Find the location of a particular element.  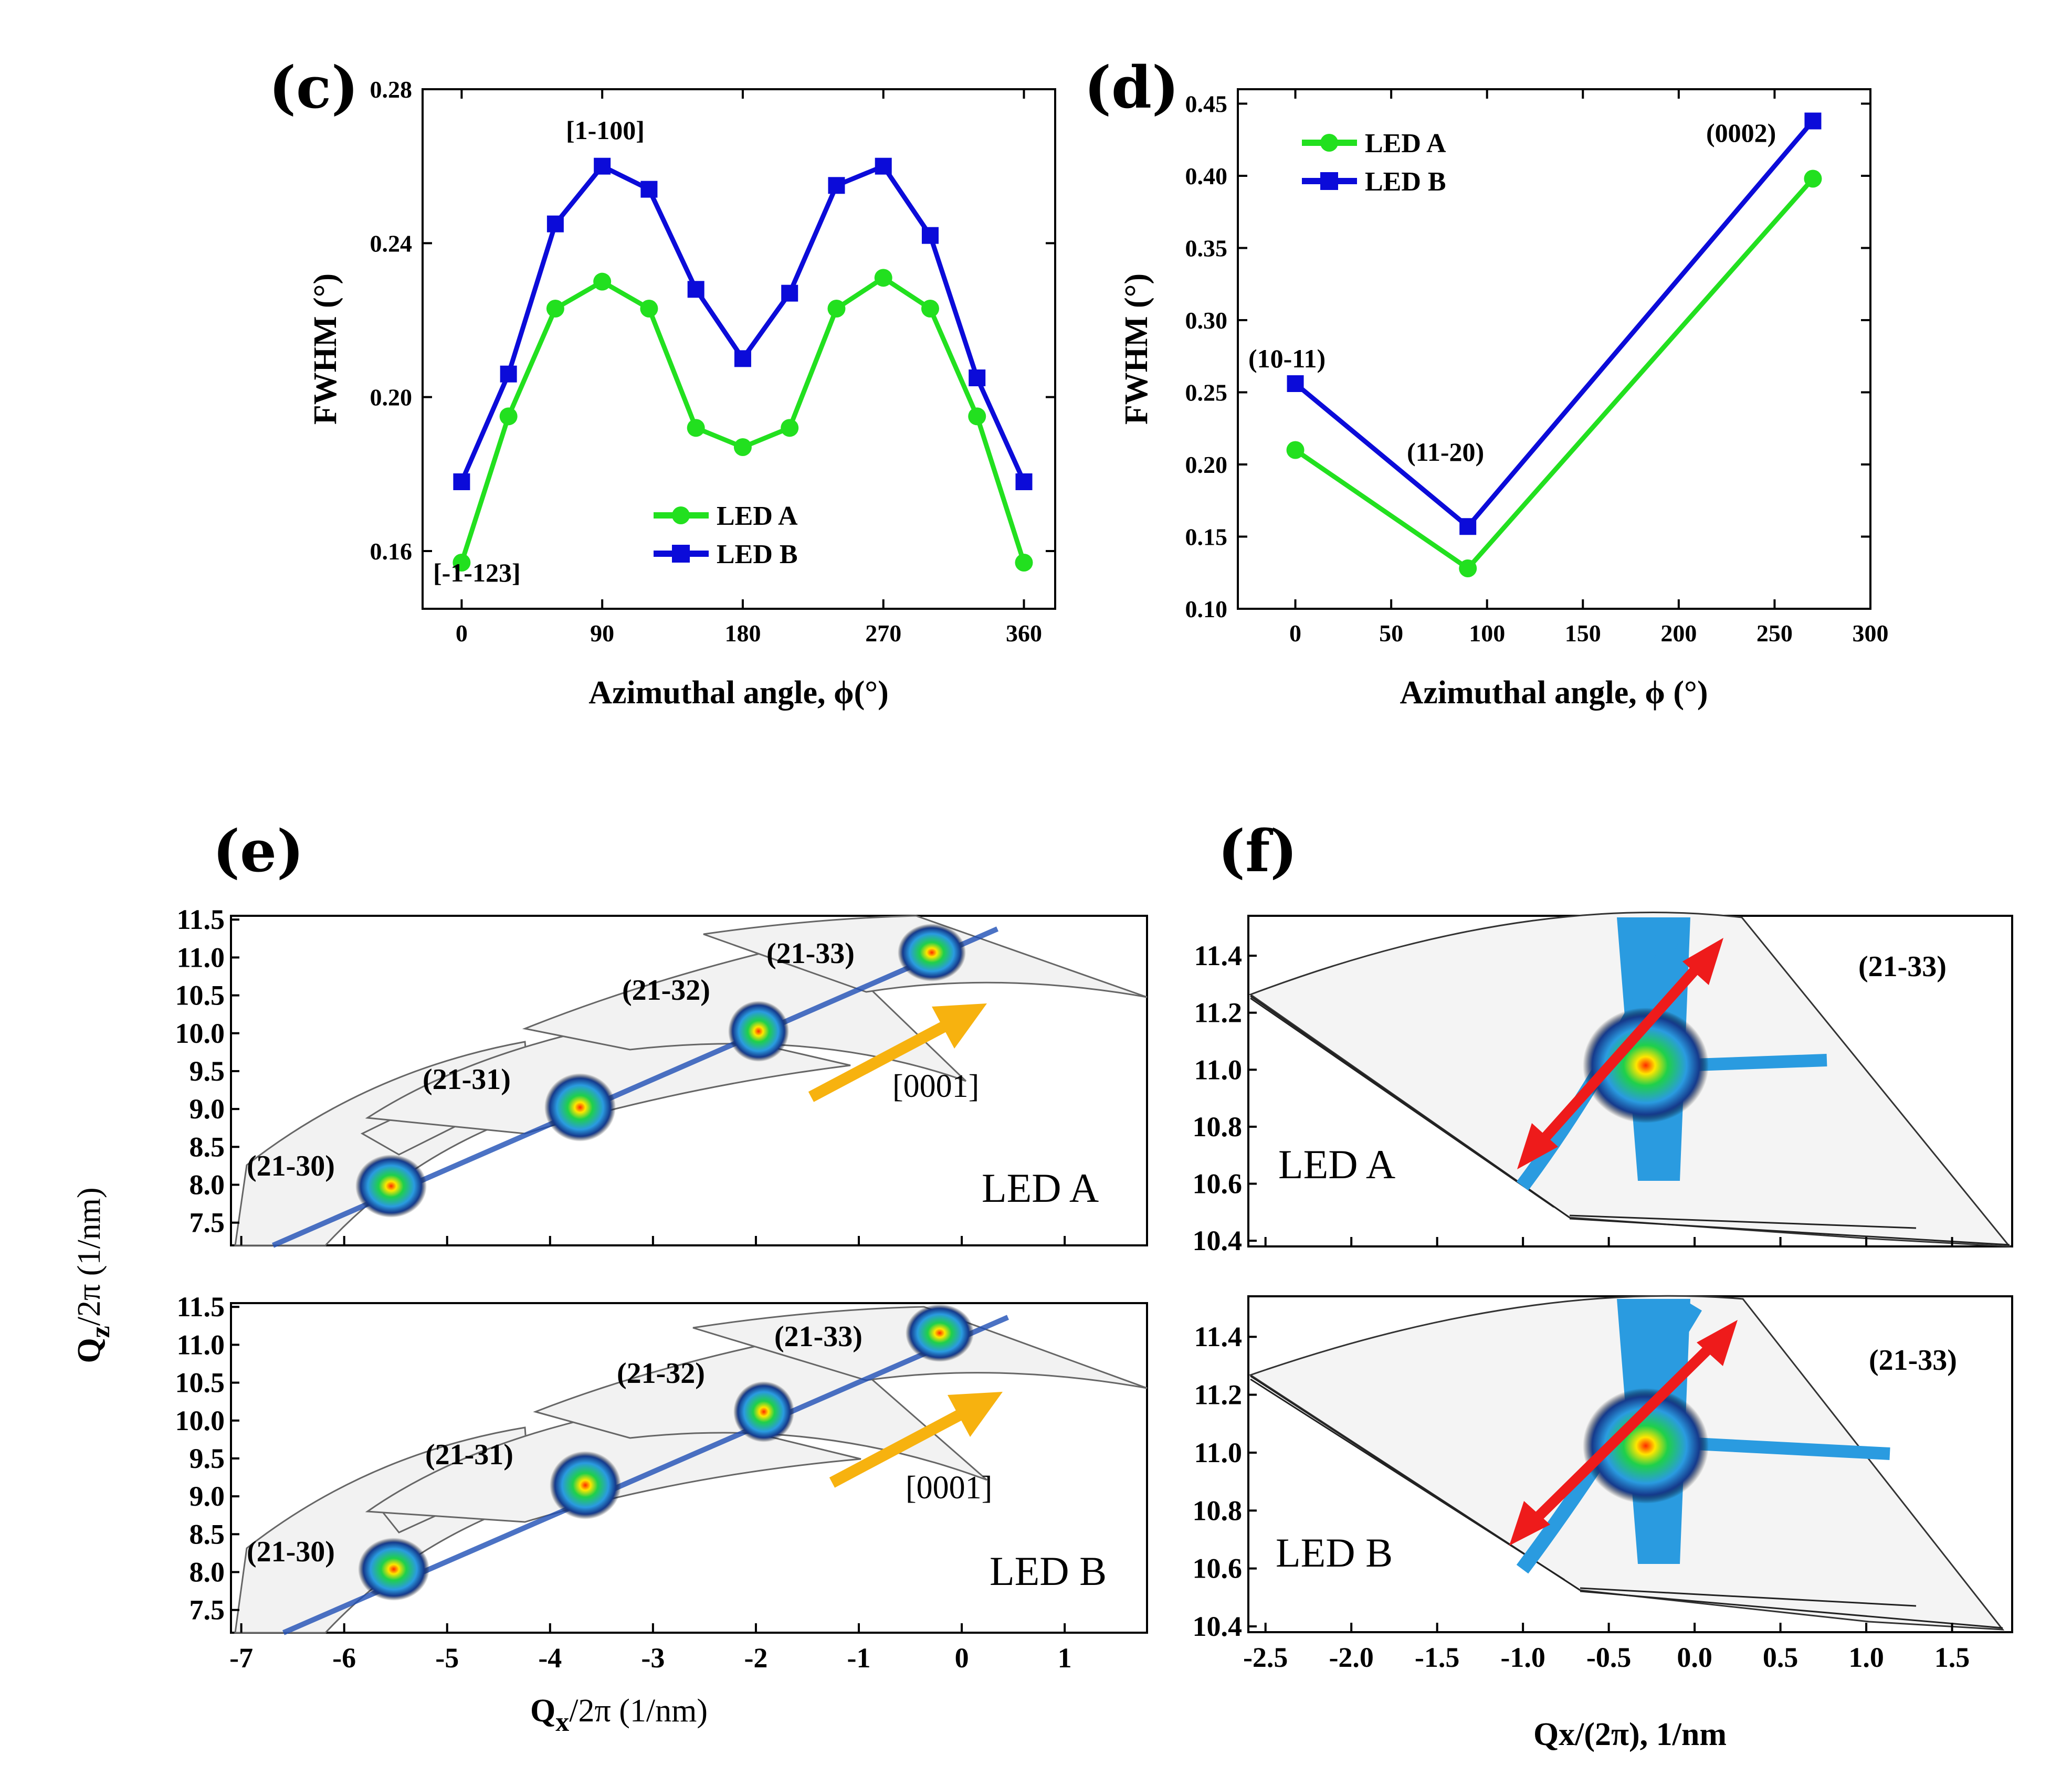

panel-d-frame is located at coordinates (1554, 349).